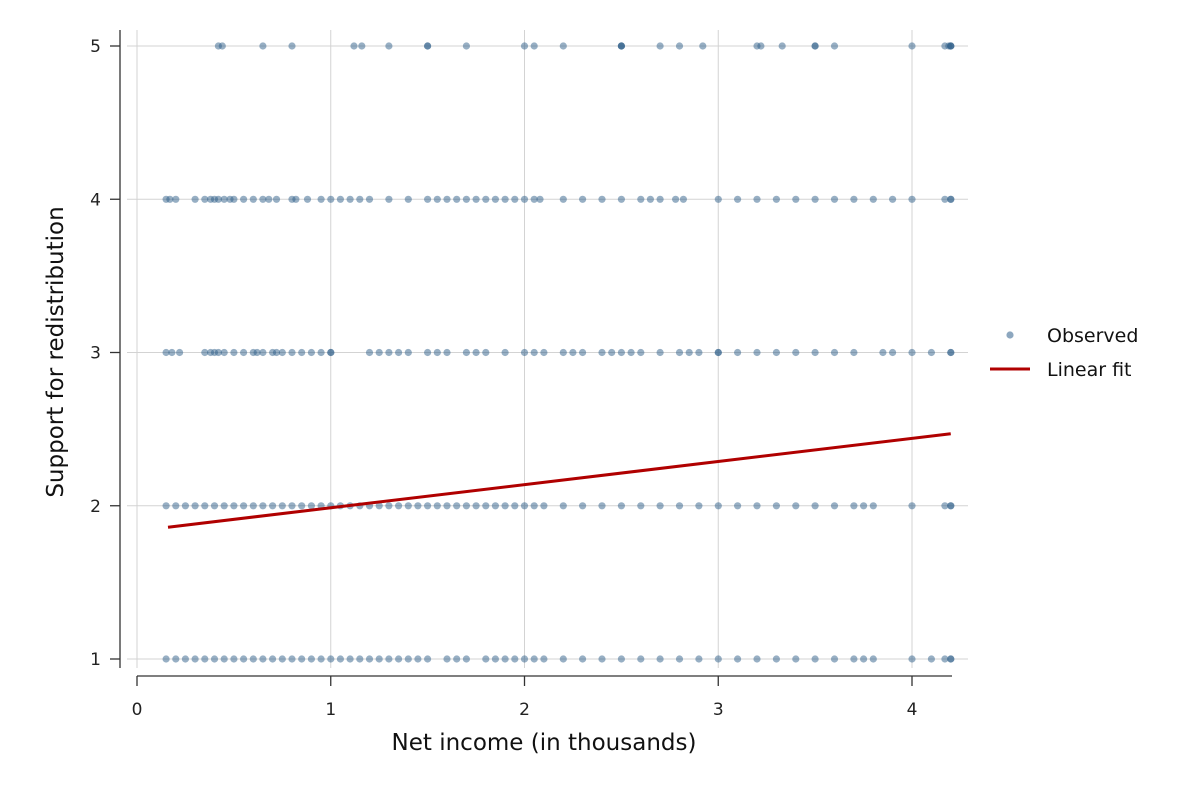 This screenshot has height=800, width=1200. What do you see at coordinates (1089, 370) in the screenshot?
I see `legend-fit-label: Linear fit` at bounding box center [1089, 370].